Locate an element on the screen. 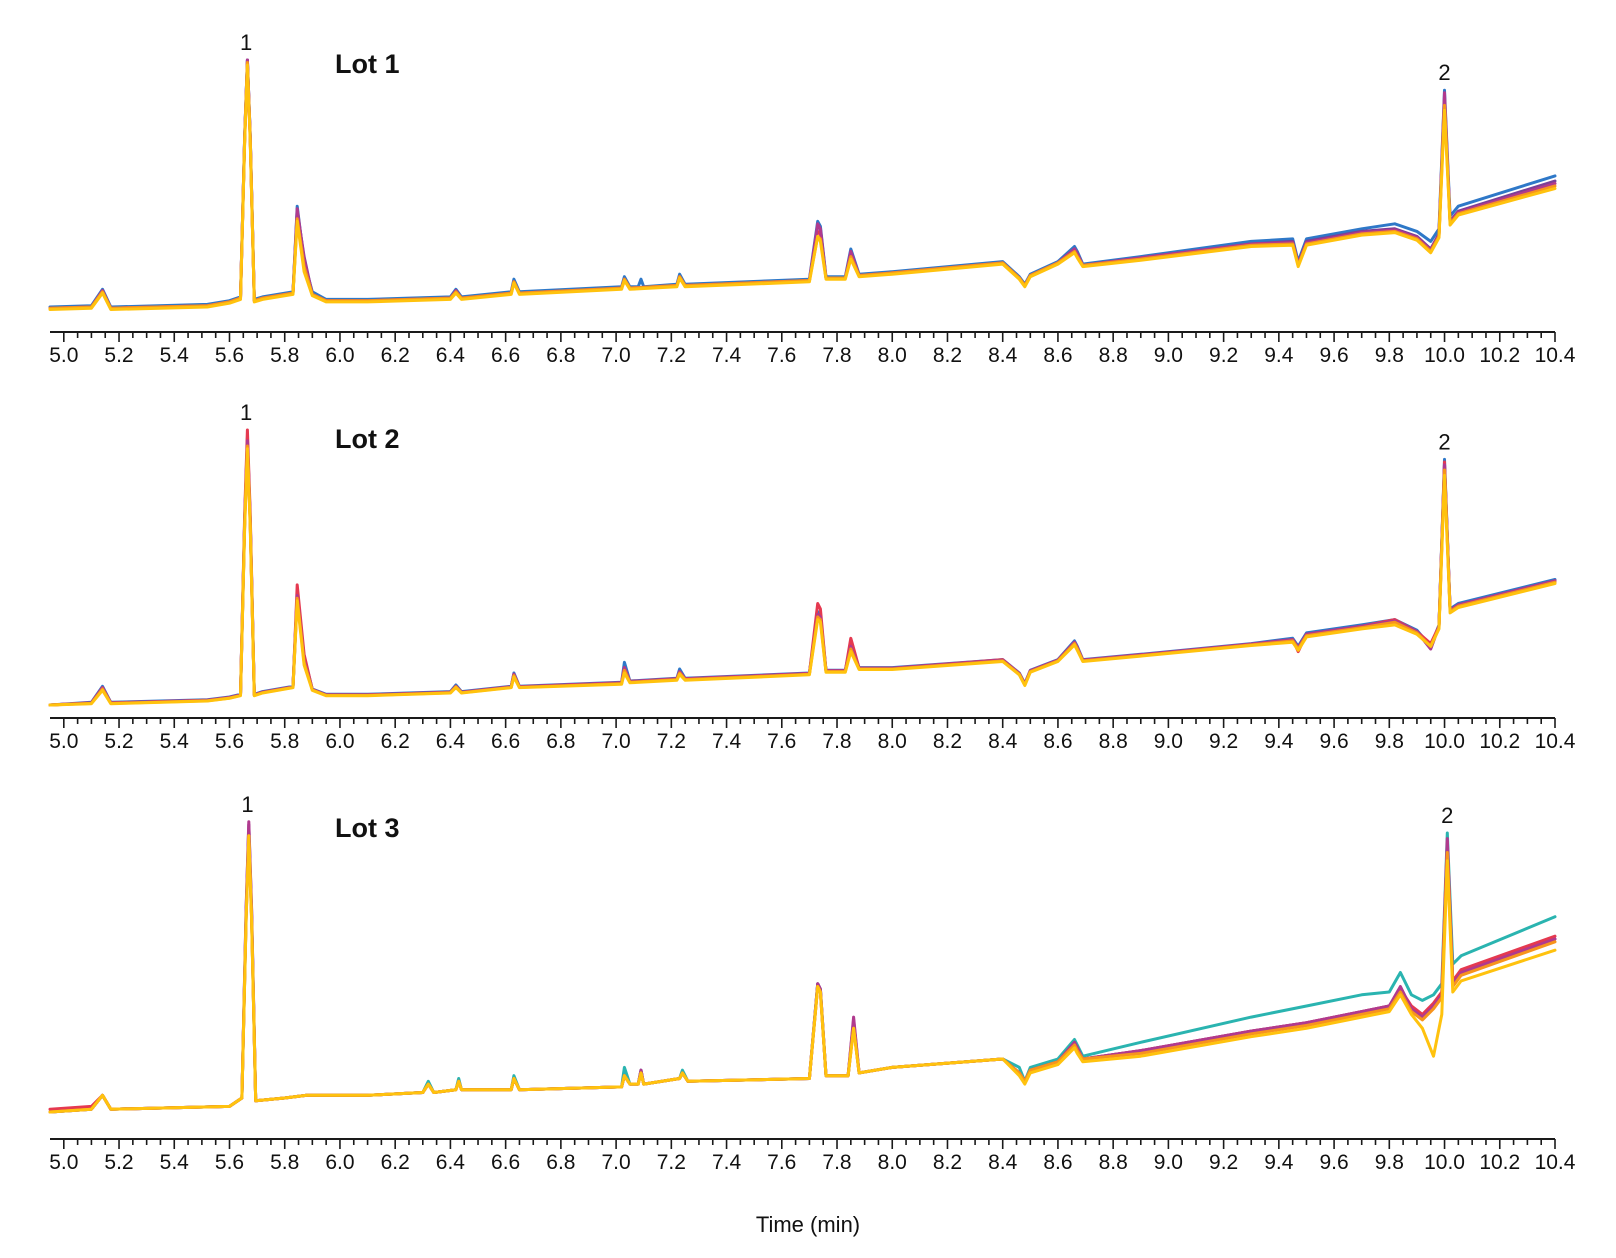 The width and height of the screenshot is (1616, 1258). x-axis-title: Time (min) is located at coordinates (808, 1224).